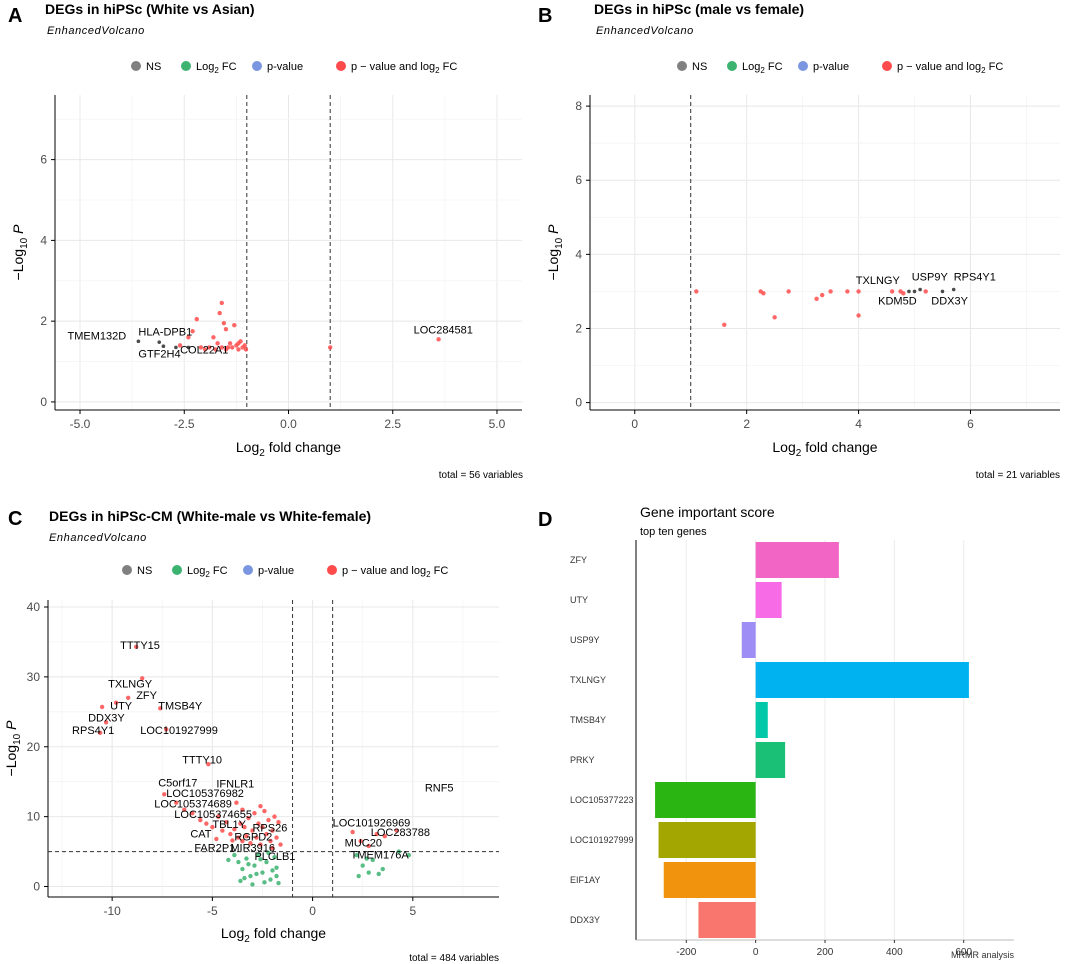 Image resolution: width=1072 pixels, height=964 pixels. I want to click on legend-label: p-value, so click(276, 571).